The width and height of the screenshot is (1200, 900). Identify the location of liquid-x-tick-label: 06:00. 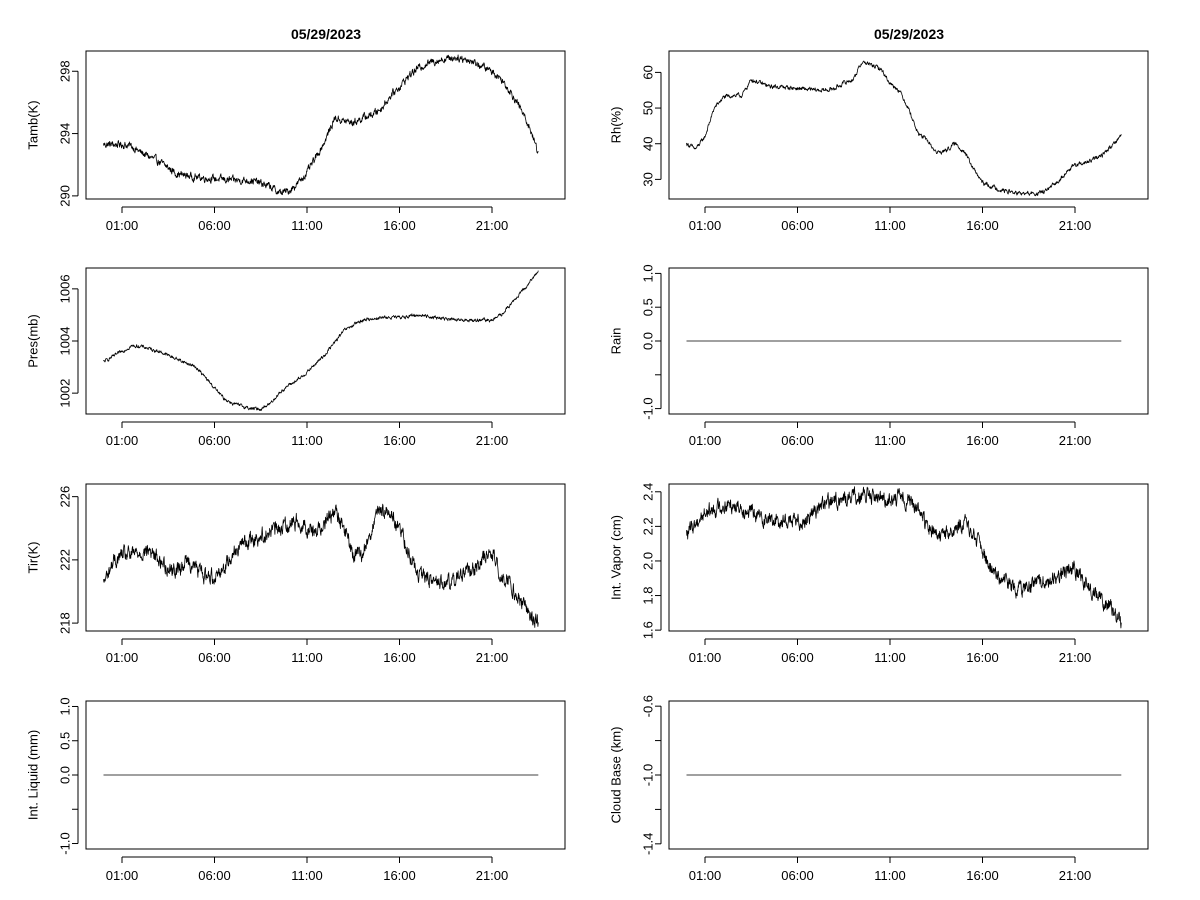
(214, 875).